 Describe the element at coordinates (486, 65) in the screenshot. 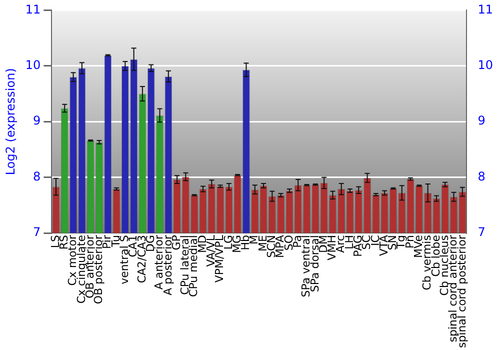

I see `y2-tick-label: 10` at that location.